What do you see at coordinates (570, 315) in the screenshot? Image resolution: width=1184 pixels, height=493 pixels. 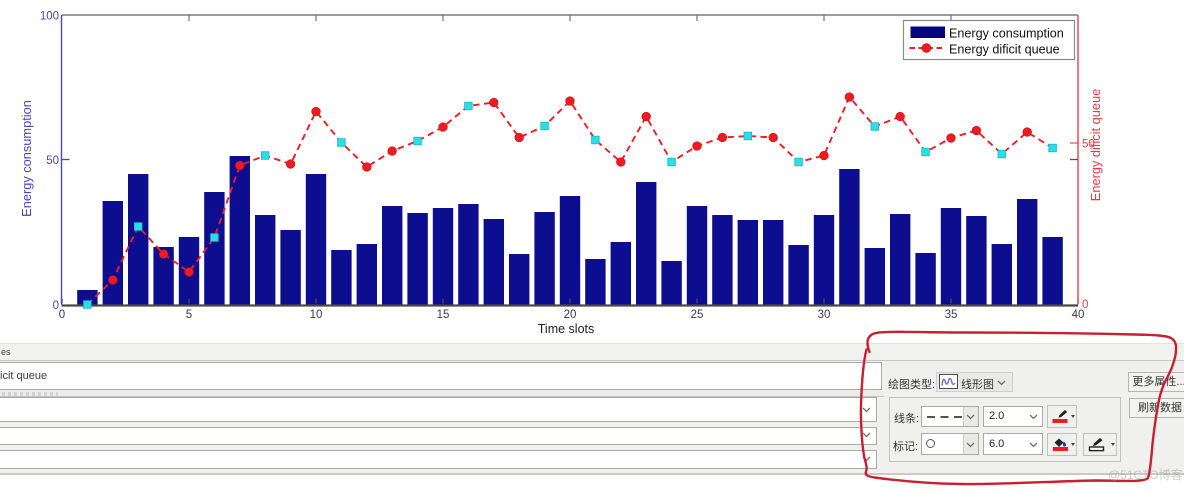 I see `svg-text: 20` at bounding box center [570, 315].